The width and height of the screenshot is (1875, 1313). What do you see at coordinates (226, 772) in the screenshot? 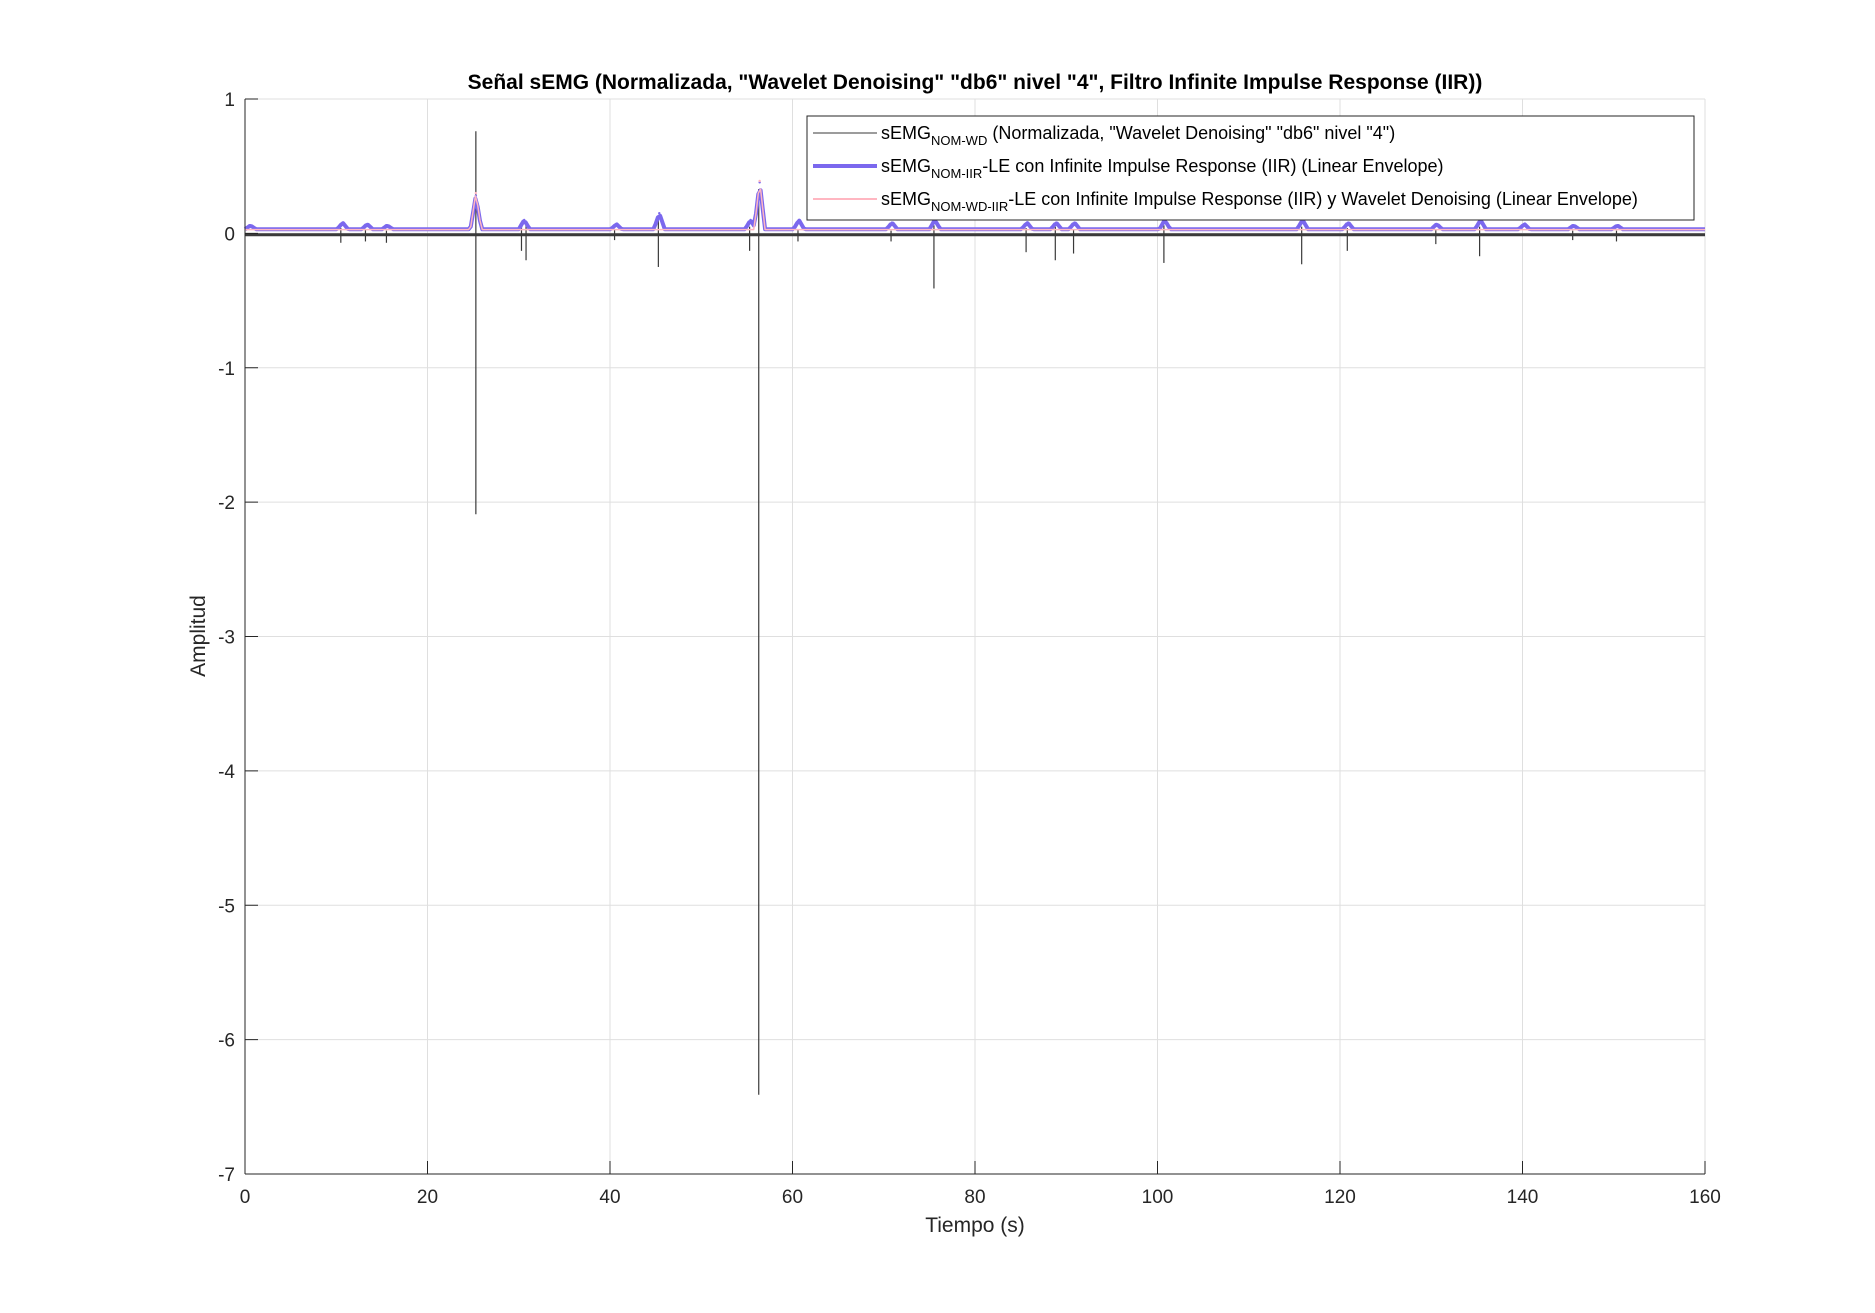
I see `y-tick-label: -4` at bounding box center [226, 772].